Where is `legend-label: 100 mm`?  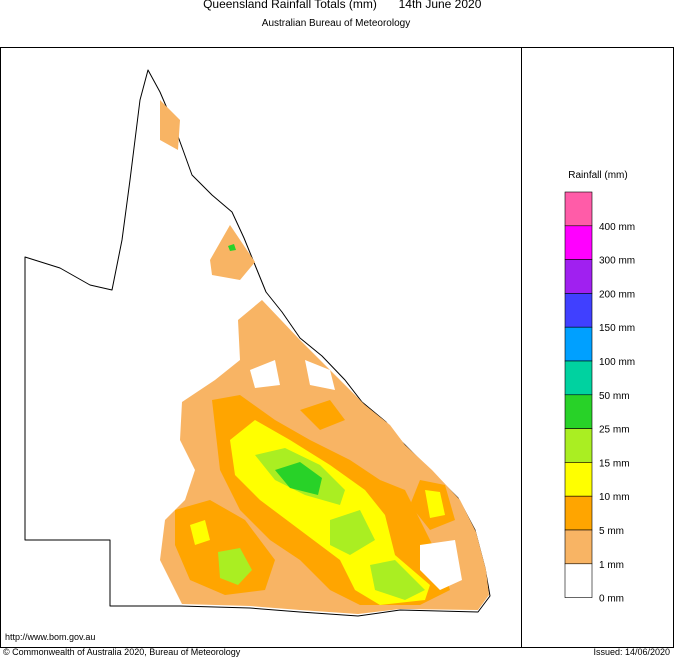
legend-label: 100 mm is located at coordinates (617, 362).